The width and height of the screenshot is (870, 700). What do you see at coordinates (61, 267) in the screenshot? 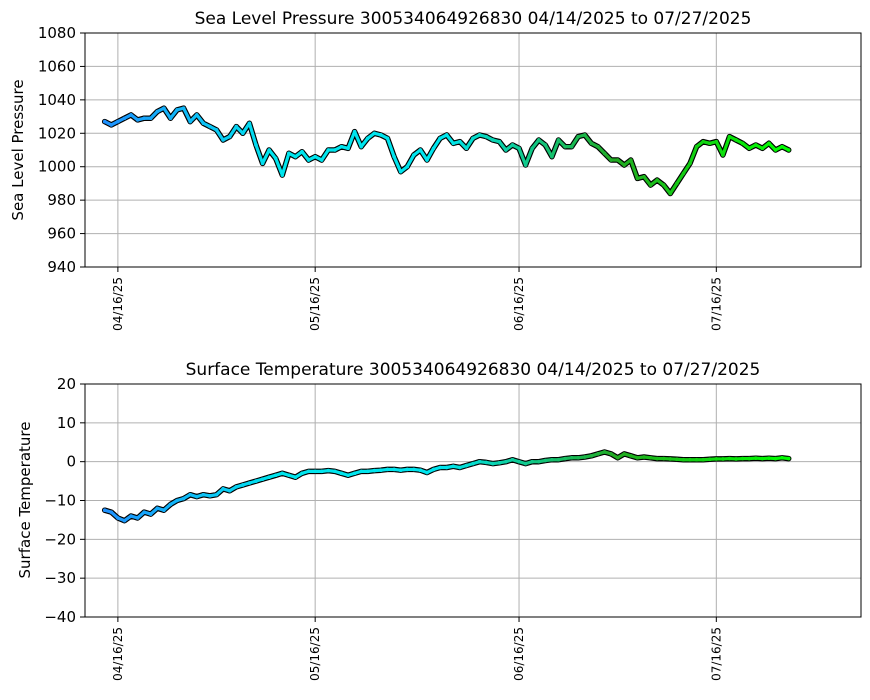
I see `y-tick-label: 940` at bounding box center [61, 267].